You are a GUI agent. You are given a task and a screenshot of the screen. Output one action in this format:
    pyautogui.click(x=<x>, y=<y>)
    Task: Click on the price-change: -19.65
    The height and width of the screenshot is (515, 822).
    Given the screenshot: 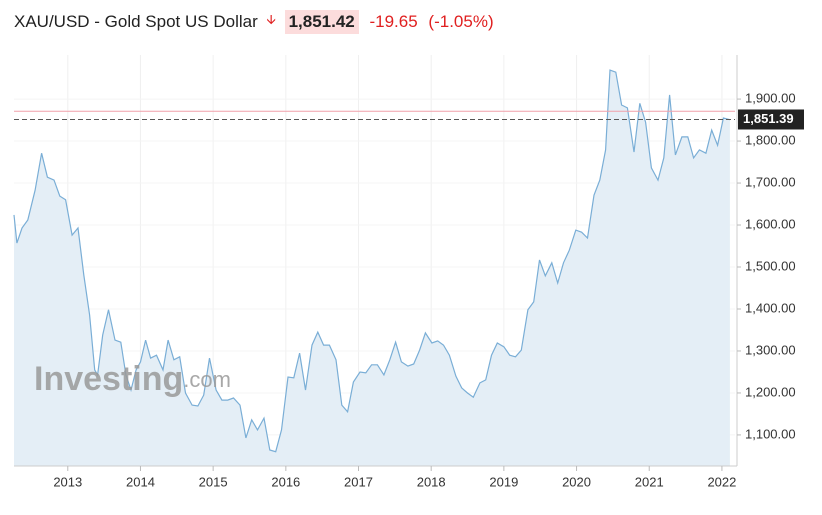 What is the action you would take?
    pyautogui.click(x=393, y=21)
    